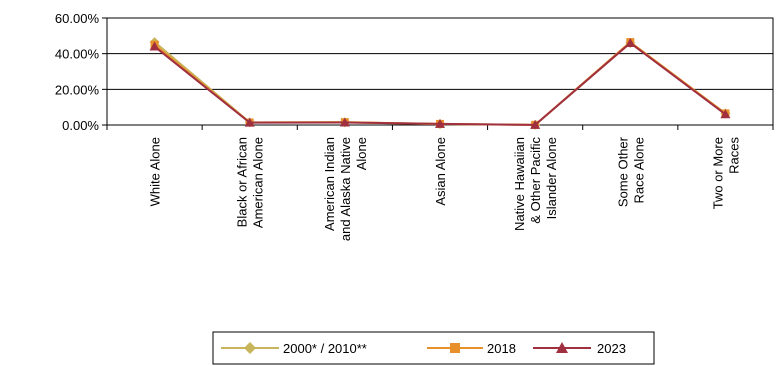 The width and height of the screenshot is (781, 366). I want to click on x-category-label-line: Races, so click(733, 155).